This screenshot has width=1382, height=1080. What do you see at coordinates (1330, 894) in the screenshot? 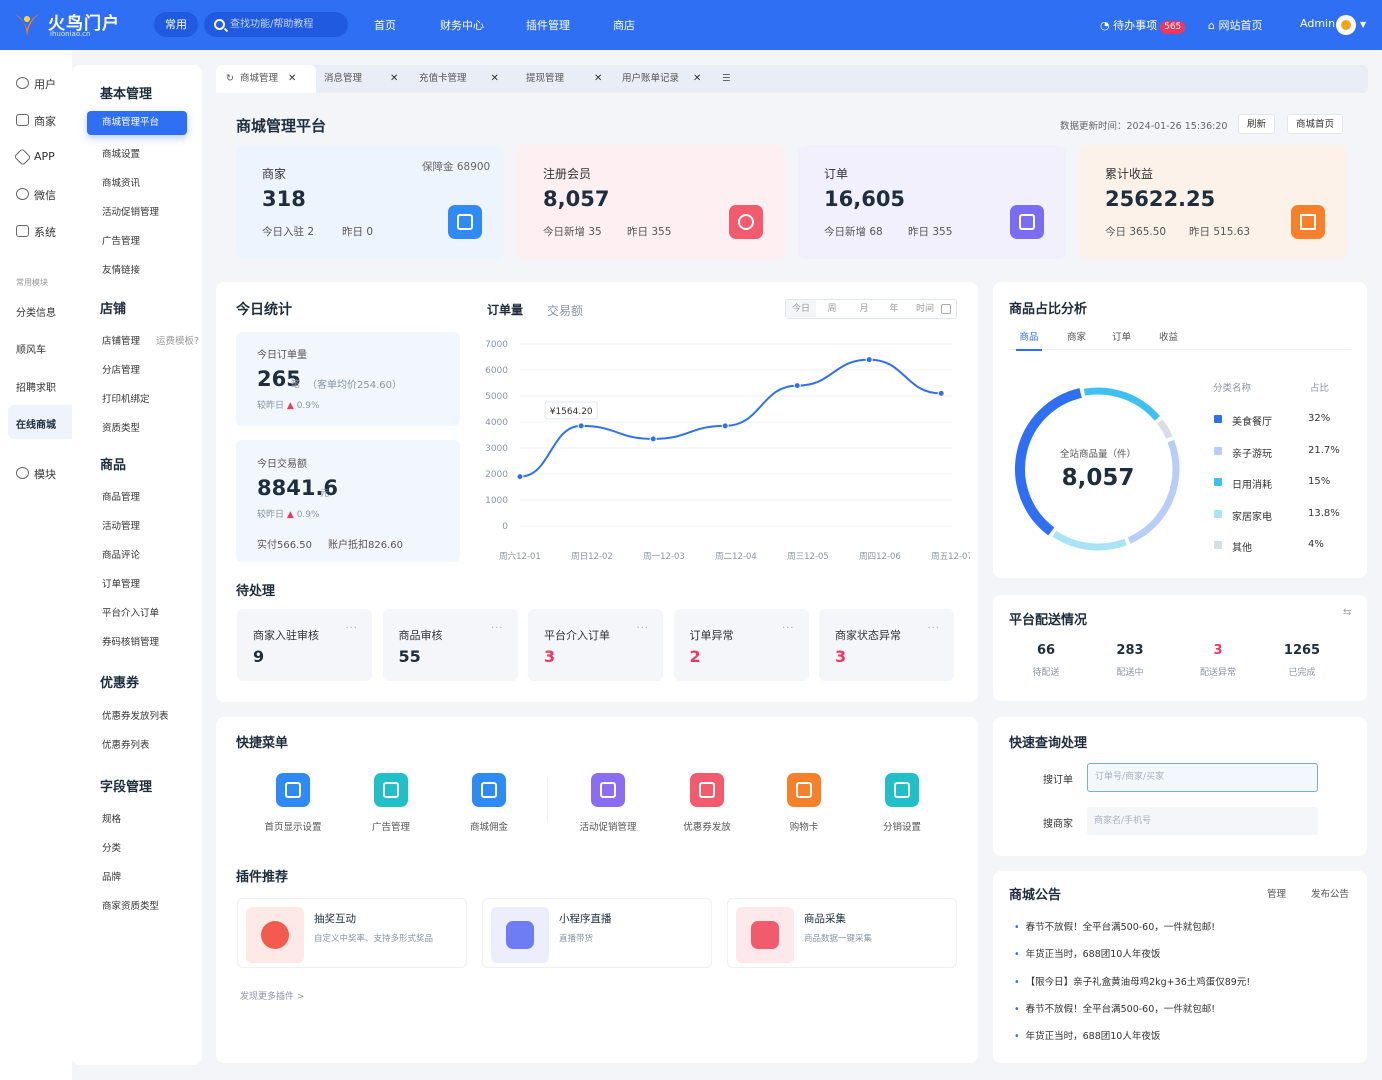
I see `notice-publish-link: 发布公告` at bounding box center [1330, 894].